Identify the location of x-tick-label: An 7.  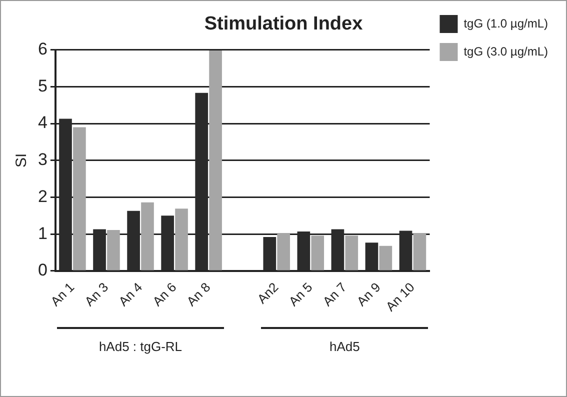
(335, 295).